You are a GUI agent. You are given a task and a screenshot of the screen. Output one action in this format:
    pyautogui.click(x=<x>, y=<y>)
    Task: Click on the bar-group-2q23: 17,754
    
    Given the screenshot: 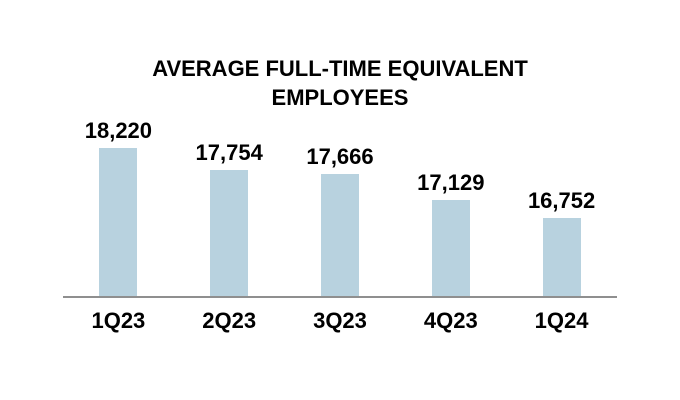 What is the action you would take?
    pyautogui.click(x=229, y=218)
    